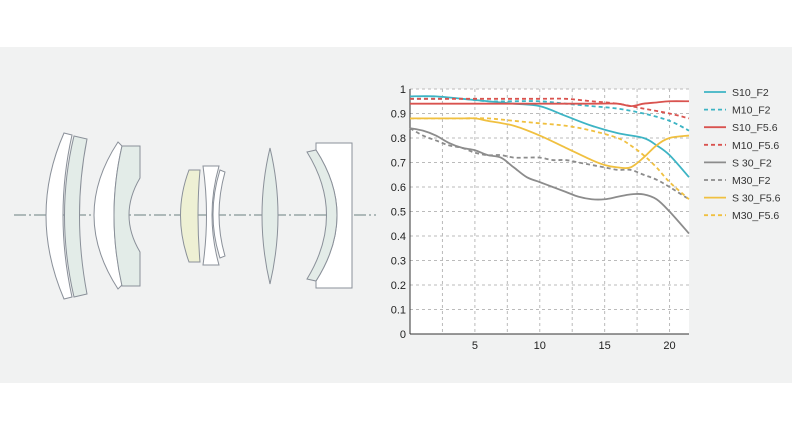 The image size is (792, 446). Describe the element at coordinates (574, 346) in the screenshot. I see `x-tick-labels: 5 10 15 20` at that location.